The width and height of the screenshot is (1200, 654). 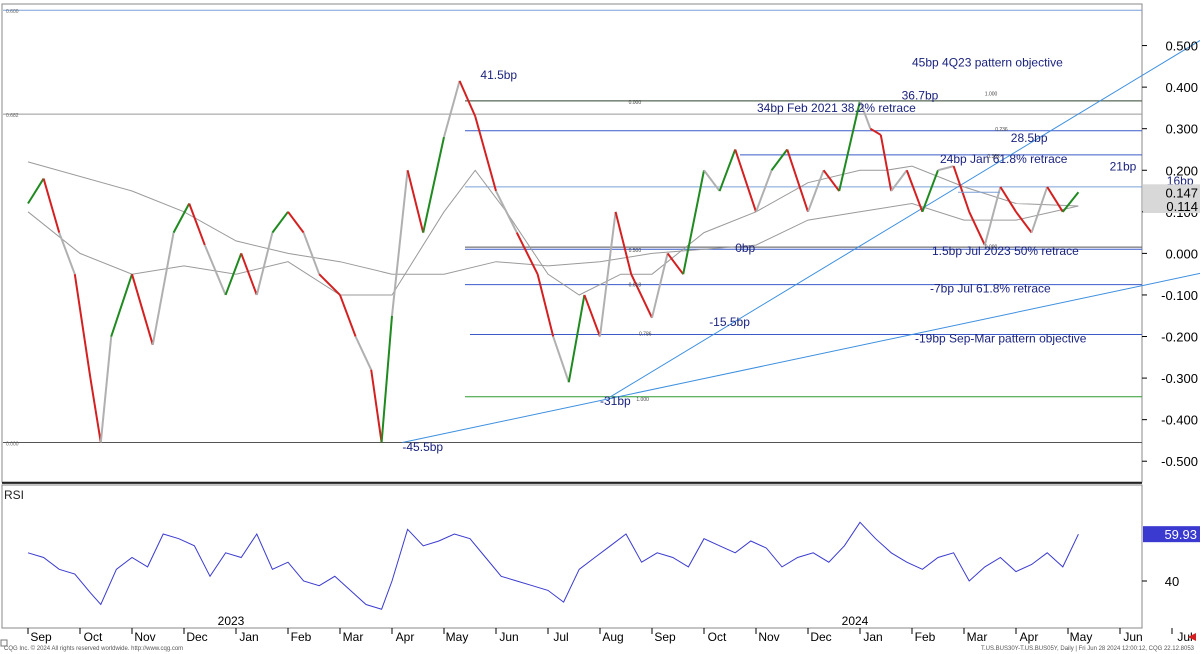 What do you see at coordinates (635, 251) in the screenshot?
I see `fib-tag: 0.500` at bounding box center [635, 251].